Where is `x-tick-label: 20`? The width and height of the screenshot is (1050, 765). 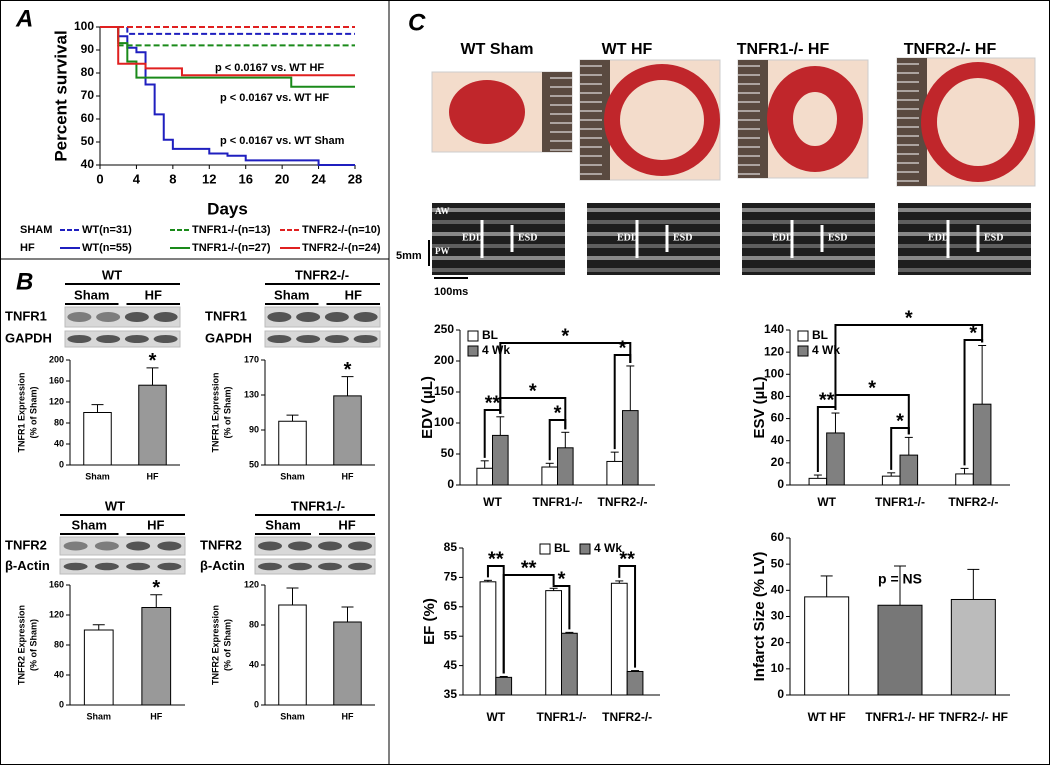 x-tick-label: 20 is located at coordinates (282, 178).